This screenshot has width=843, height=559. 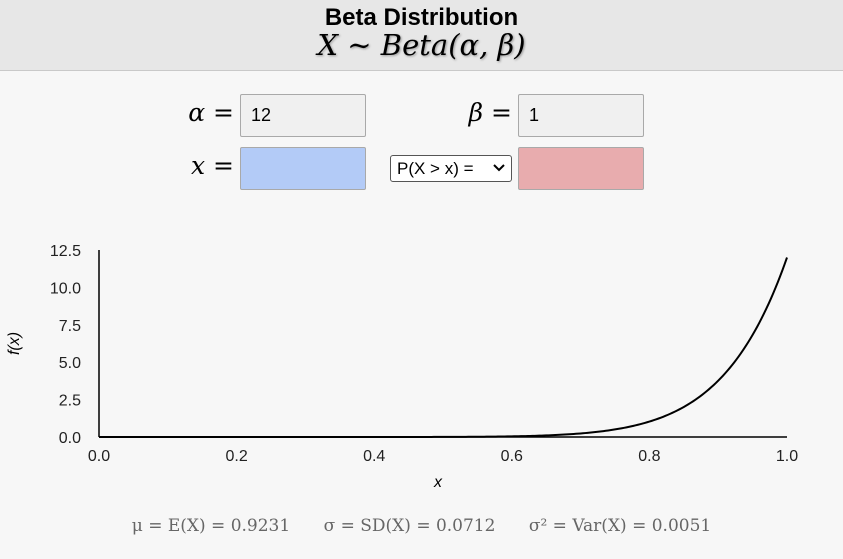 What do you see at coordinates (65, 251) in the screenshot?
I see `y-tick-label: 12.5` at bounding box center [65, 251].